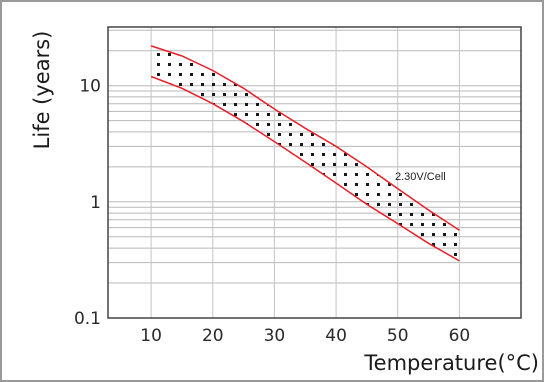  I want to click on x-tick-label: 60, so click(460, 336).